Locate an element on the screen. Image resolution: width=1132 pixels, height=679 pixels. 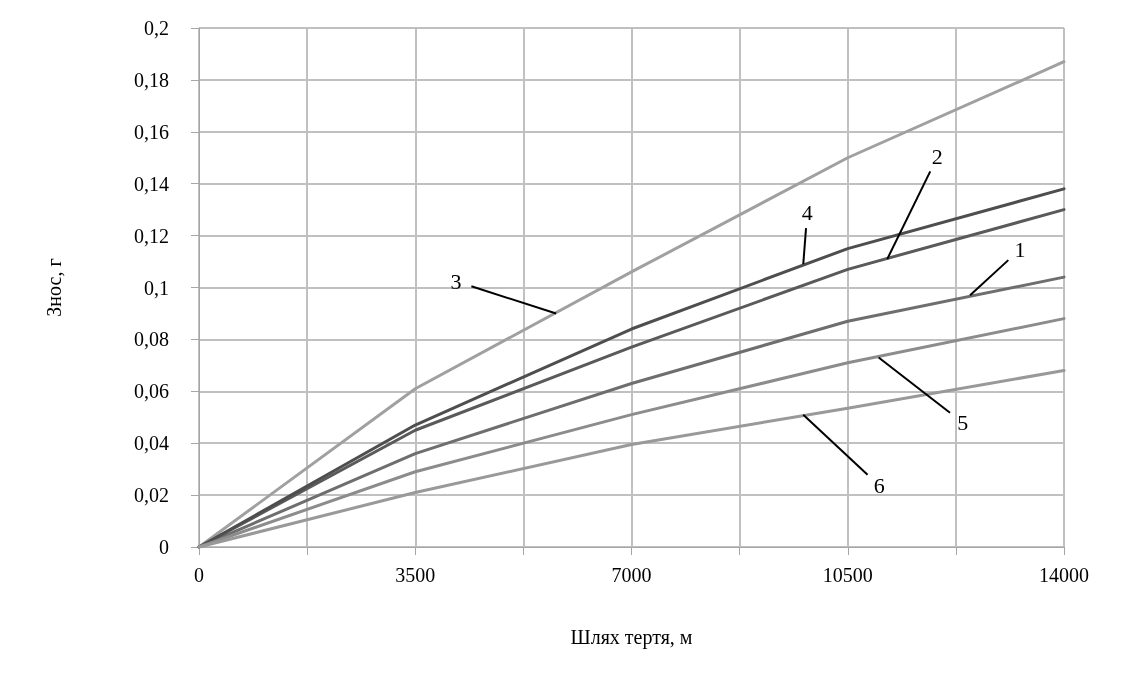
y-tick-label: 0,08 is located at coordinates (151, 339).